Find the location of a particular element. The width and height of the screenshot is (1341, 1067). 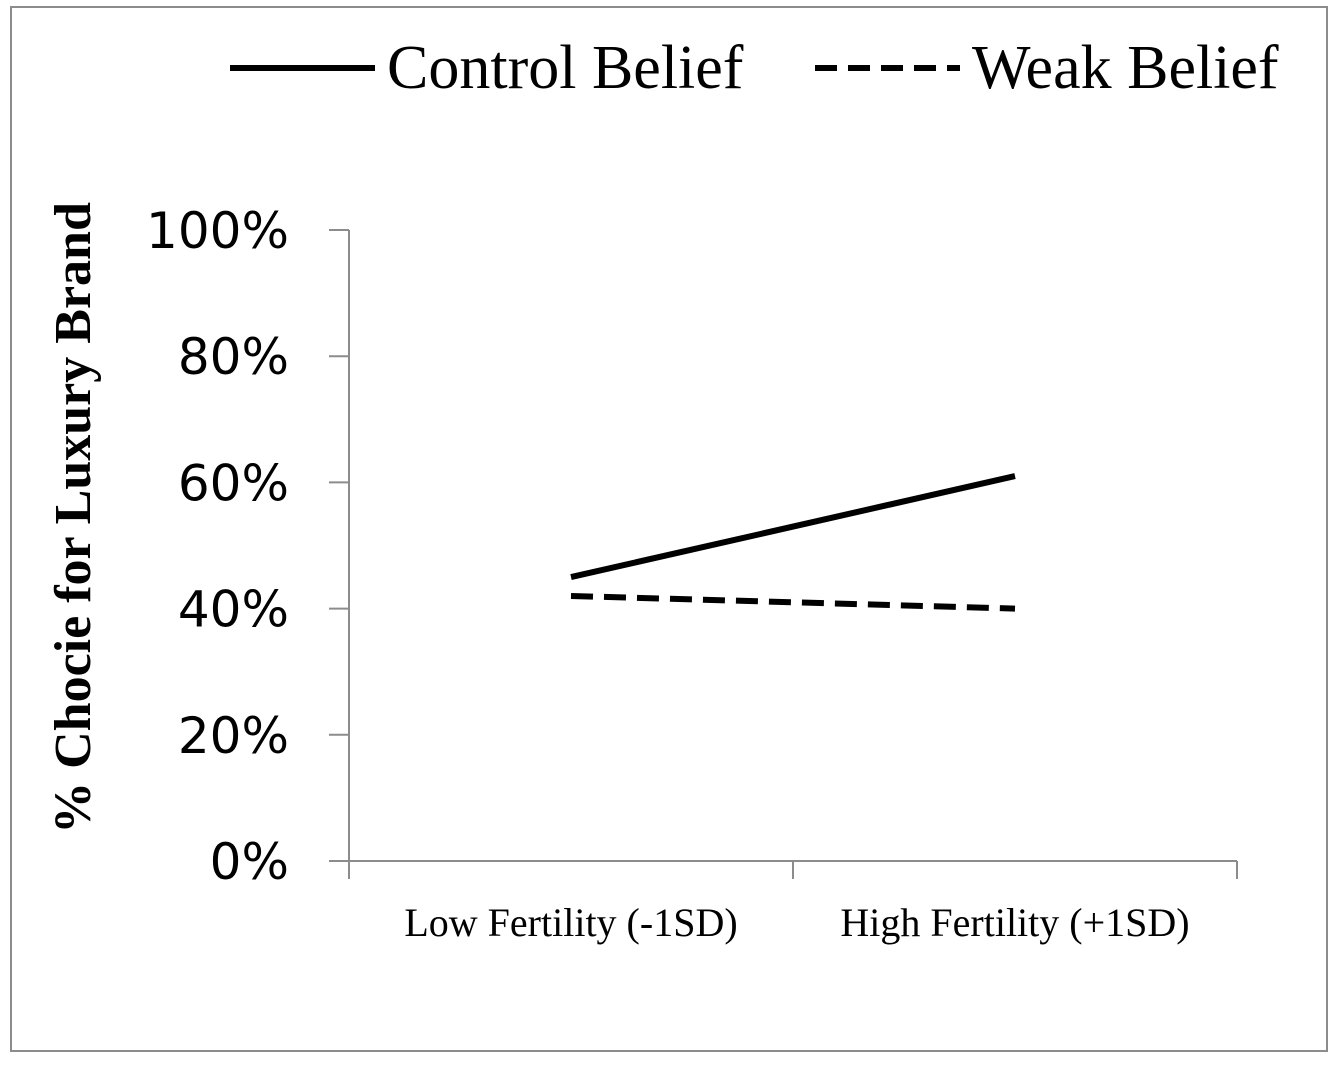

x-category-label: High Fertility (+1SD) is located at coordinates (1014, 922).